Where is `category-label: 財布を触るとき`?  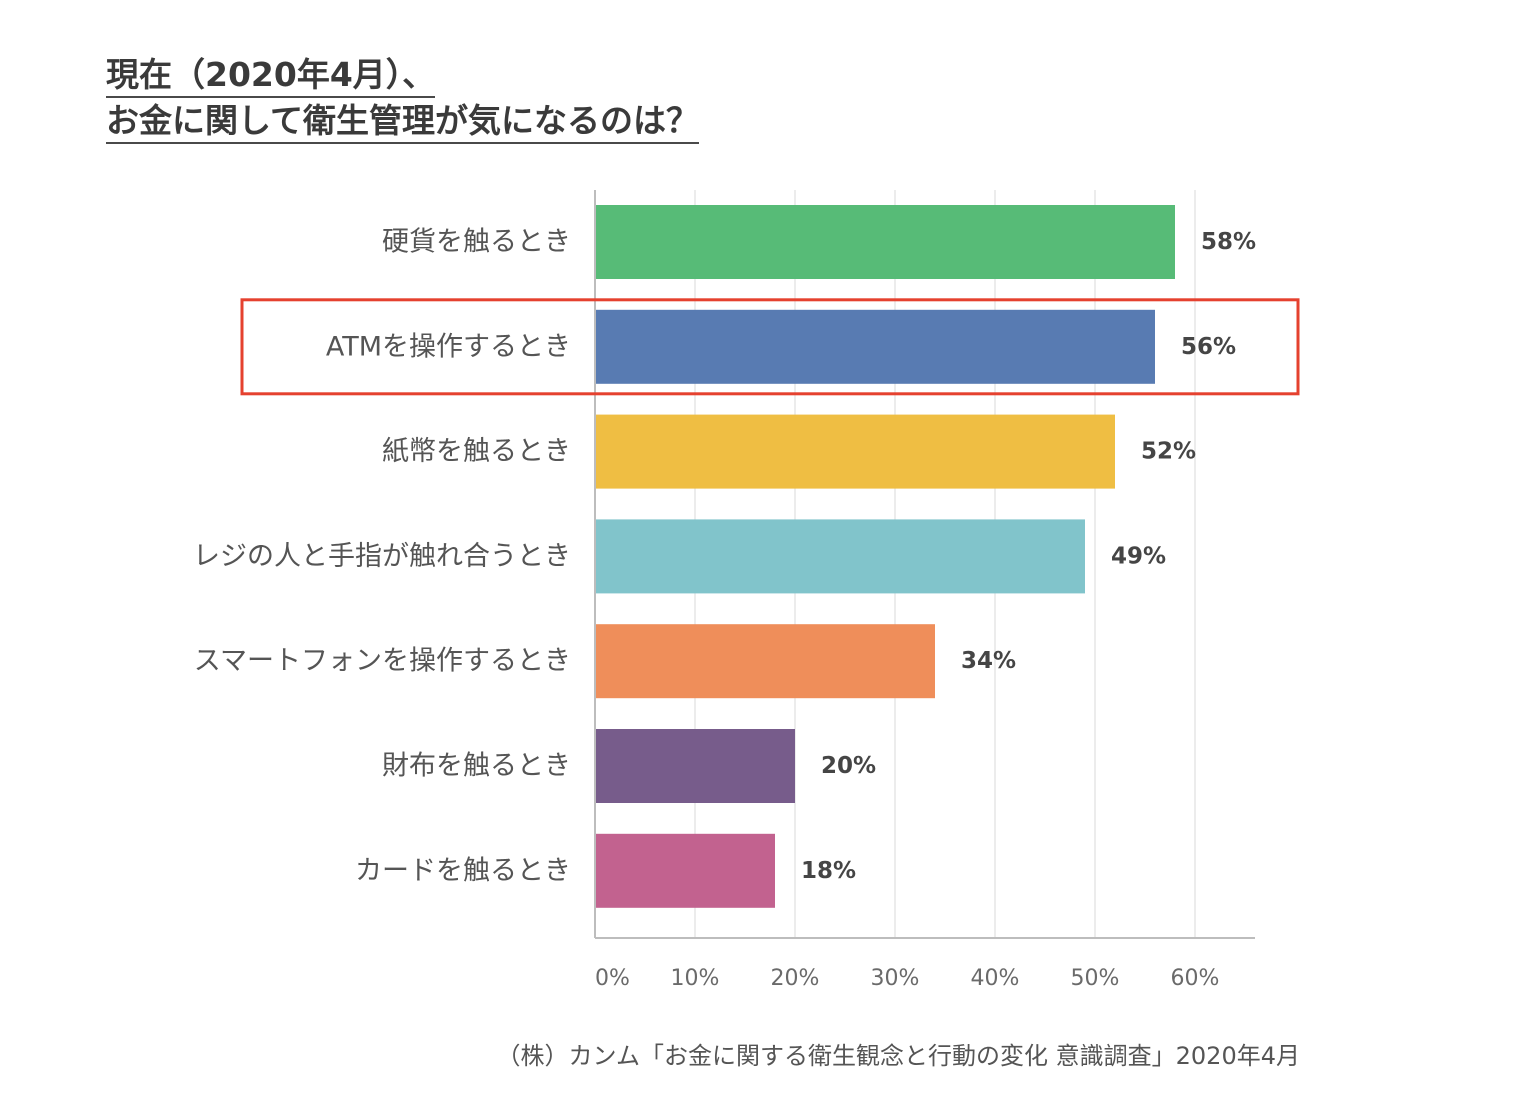
category-label: 財布を触るとき is located at coordinates (476, 766).